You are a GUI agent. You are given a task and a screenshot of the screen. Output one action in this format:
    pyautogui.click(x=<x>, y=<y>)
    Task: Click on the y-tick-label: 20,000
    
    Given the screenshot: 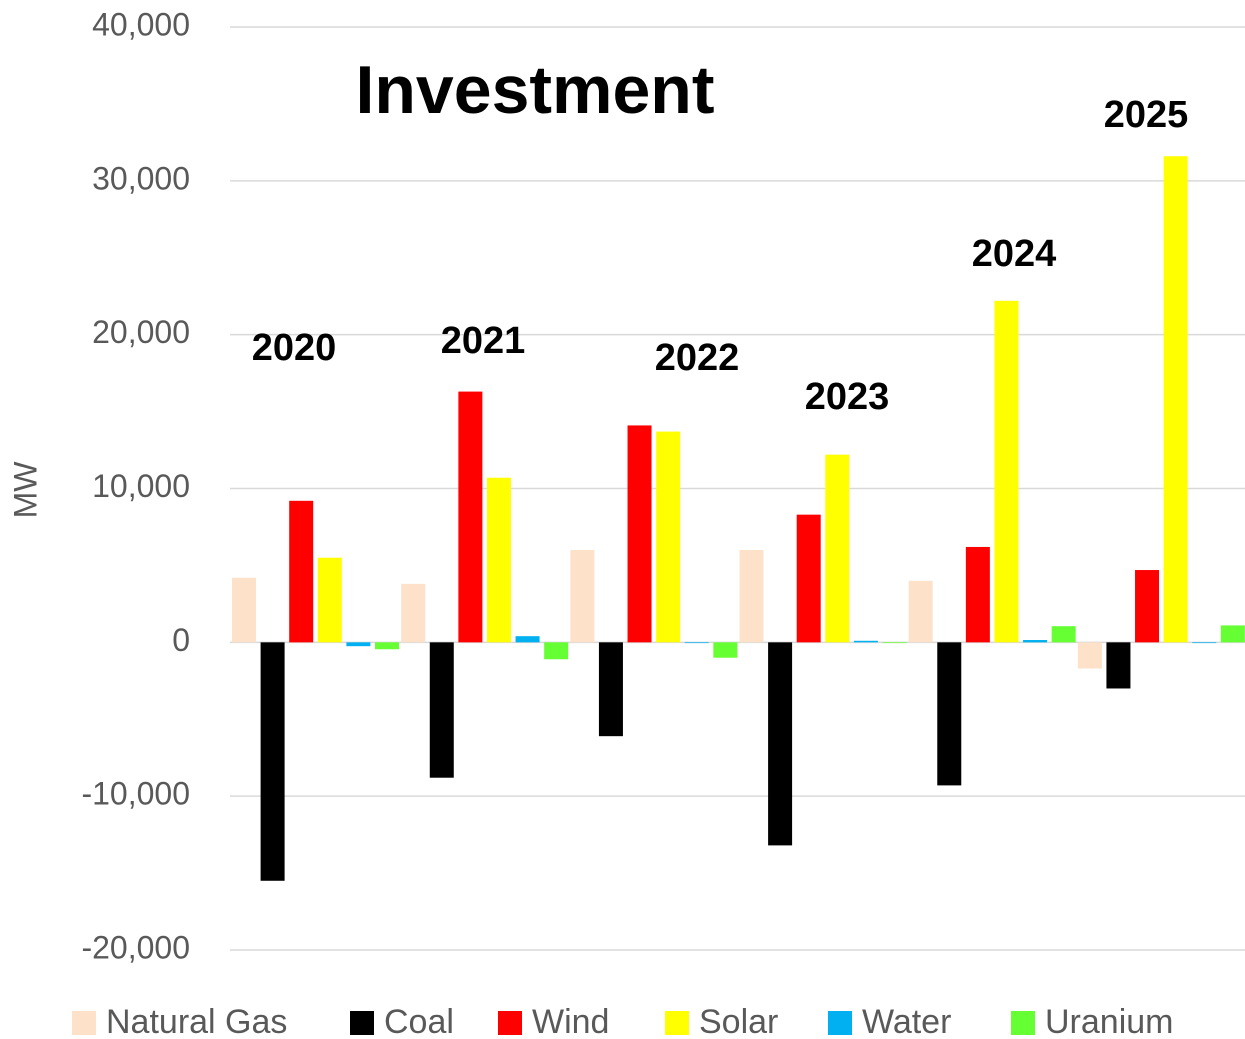 What is the action you would take?
    pyautogui.click(x=141, y=332)
    